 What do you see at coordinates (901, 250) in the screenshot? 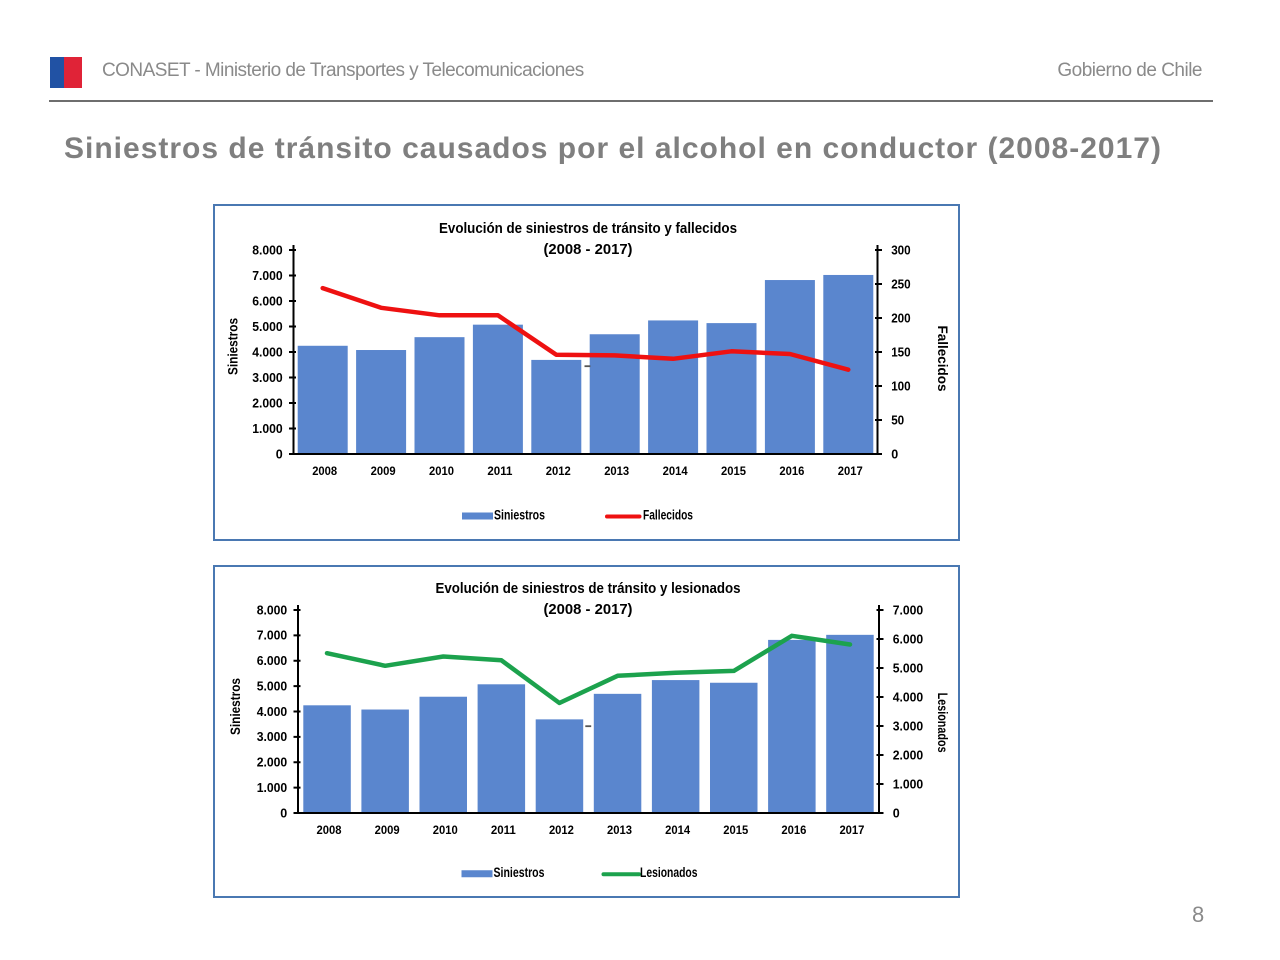
I see `svg-text: 300` at bounding box center [901, 250].